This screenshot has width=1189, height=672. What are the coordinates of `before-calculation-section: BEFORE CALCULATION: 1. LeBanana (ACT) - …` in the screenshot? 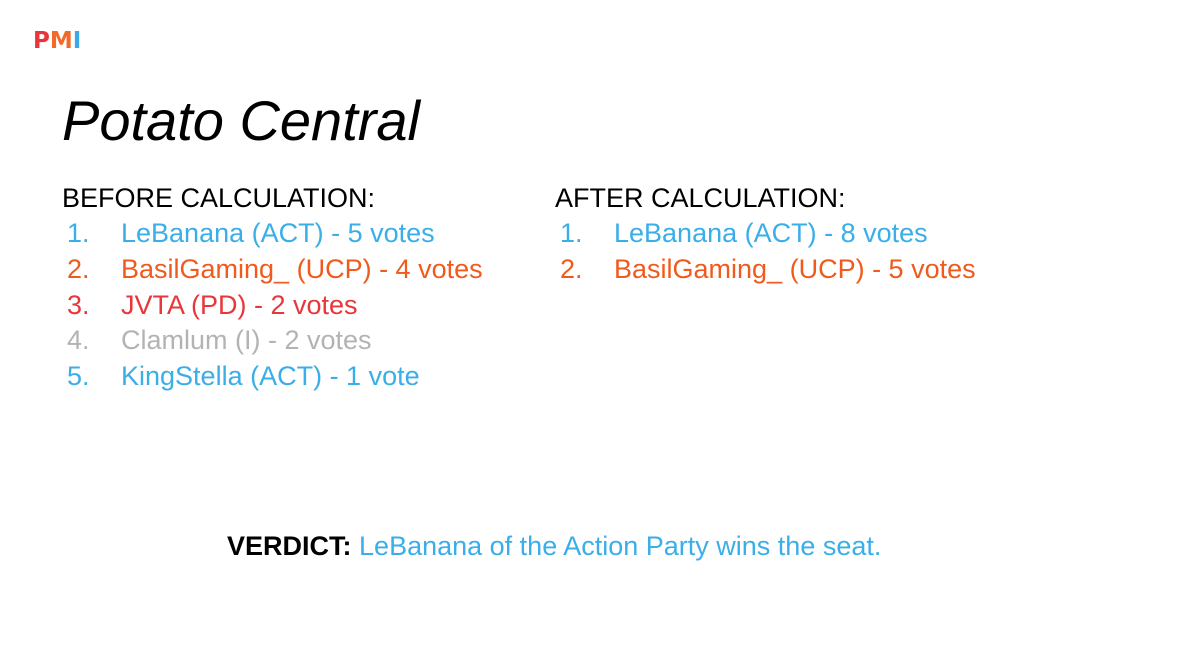 It's located at (272, 287).